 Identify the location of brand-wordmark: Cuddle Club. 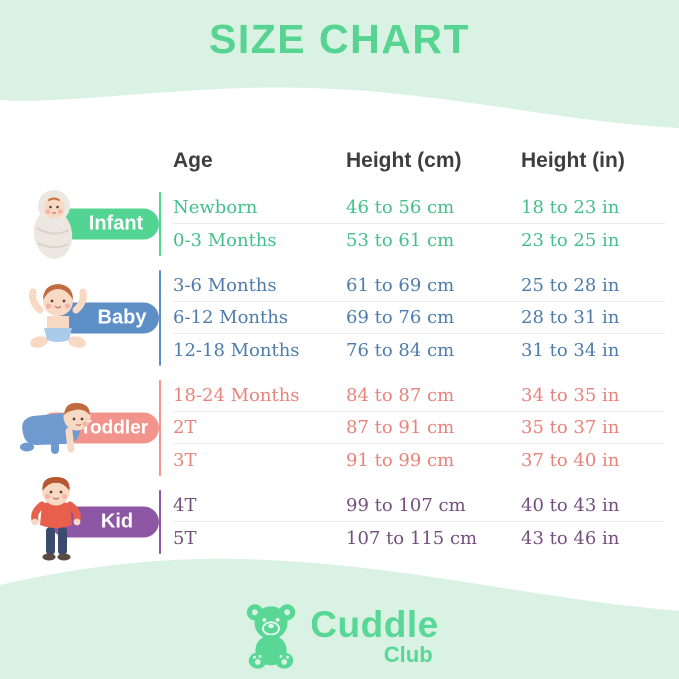
(374, 636).